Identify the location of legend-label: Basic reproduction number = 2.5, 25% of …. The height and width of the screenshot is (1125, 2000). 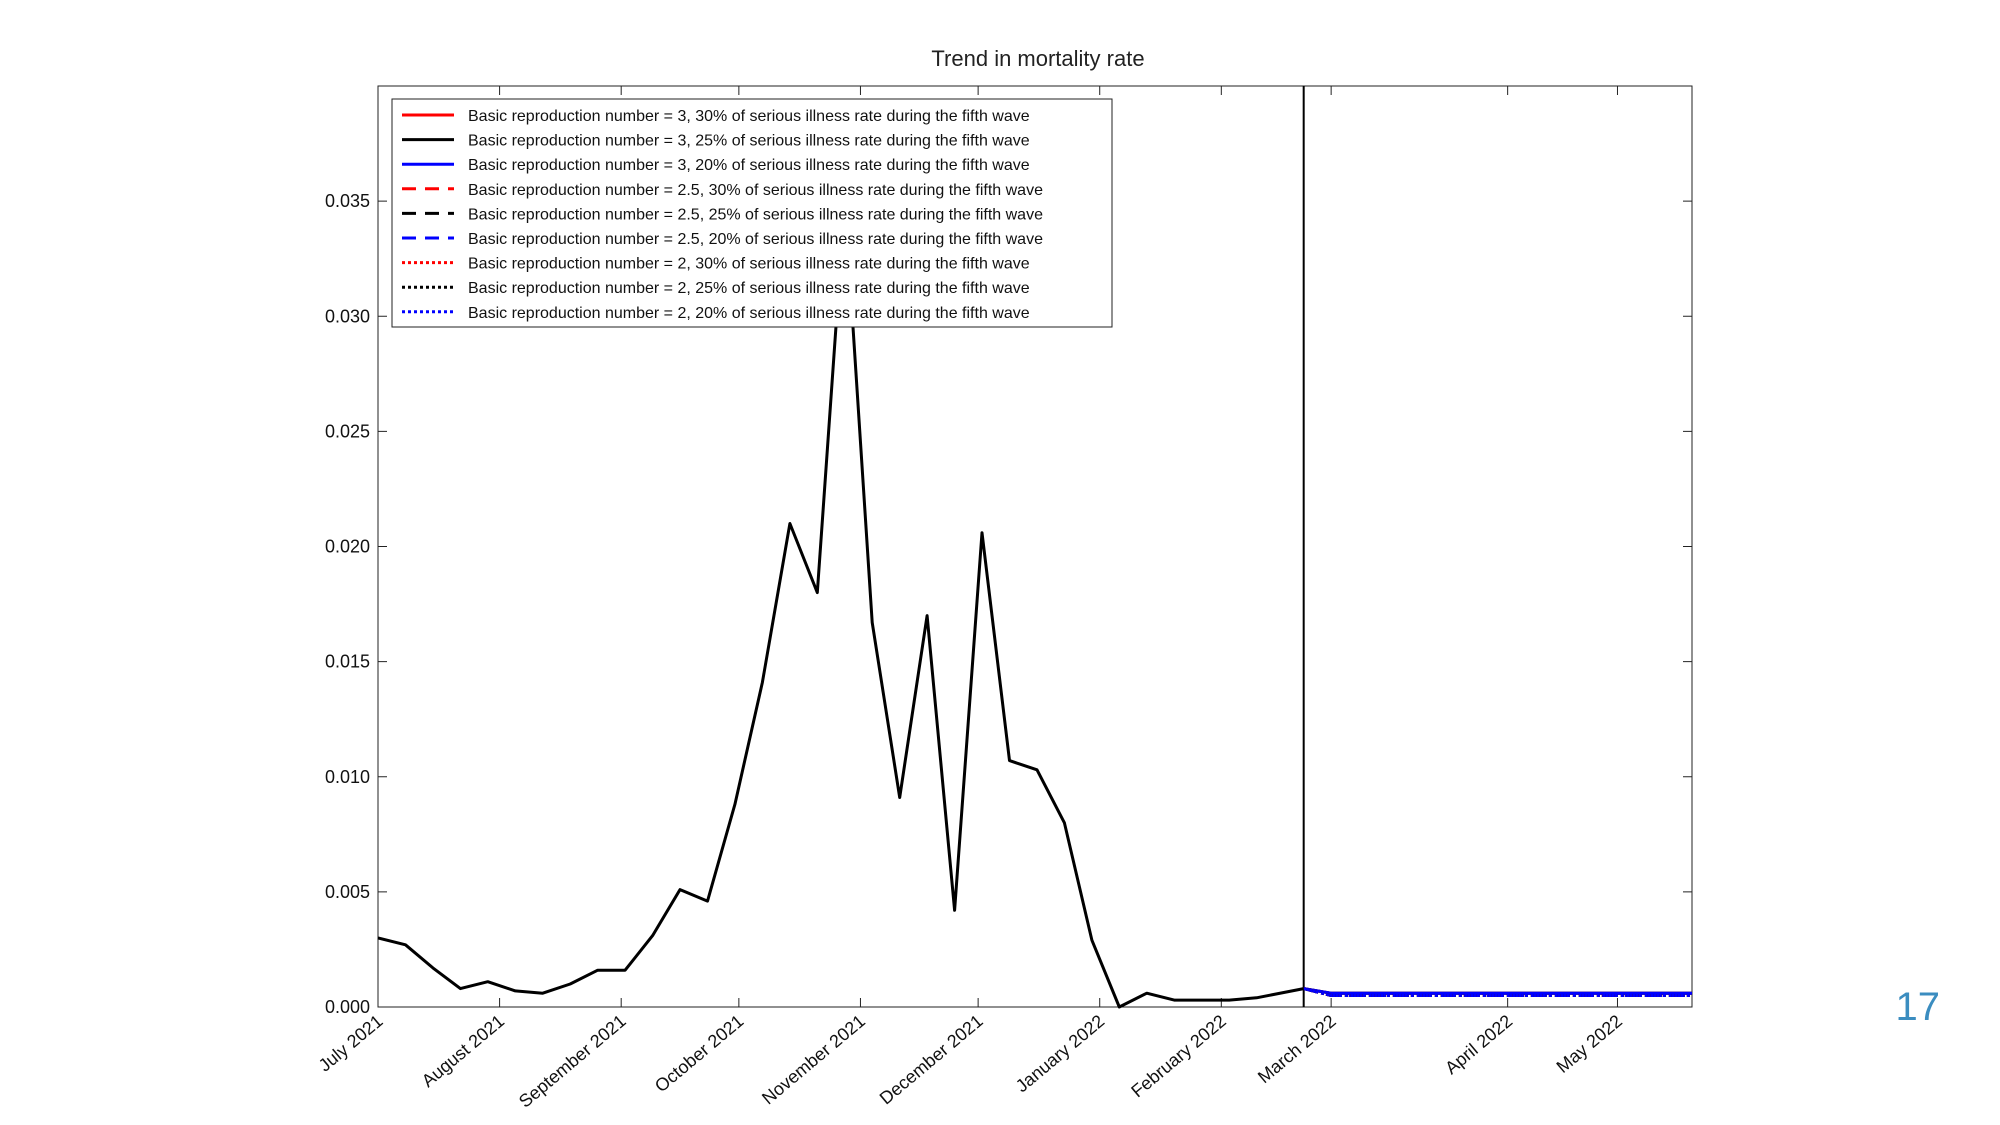
(755, 214).